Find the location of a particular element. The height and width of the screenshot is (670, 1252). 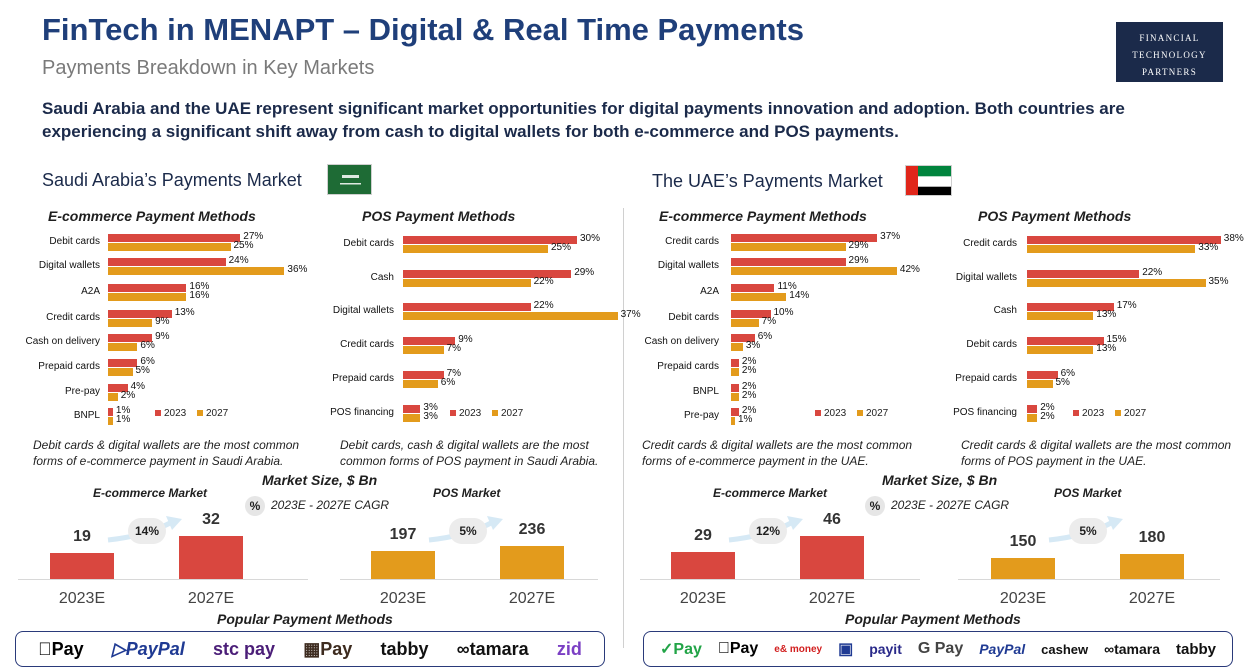

category-label: A2A is located at coordinates (709, 291).